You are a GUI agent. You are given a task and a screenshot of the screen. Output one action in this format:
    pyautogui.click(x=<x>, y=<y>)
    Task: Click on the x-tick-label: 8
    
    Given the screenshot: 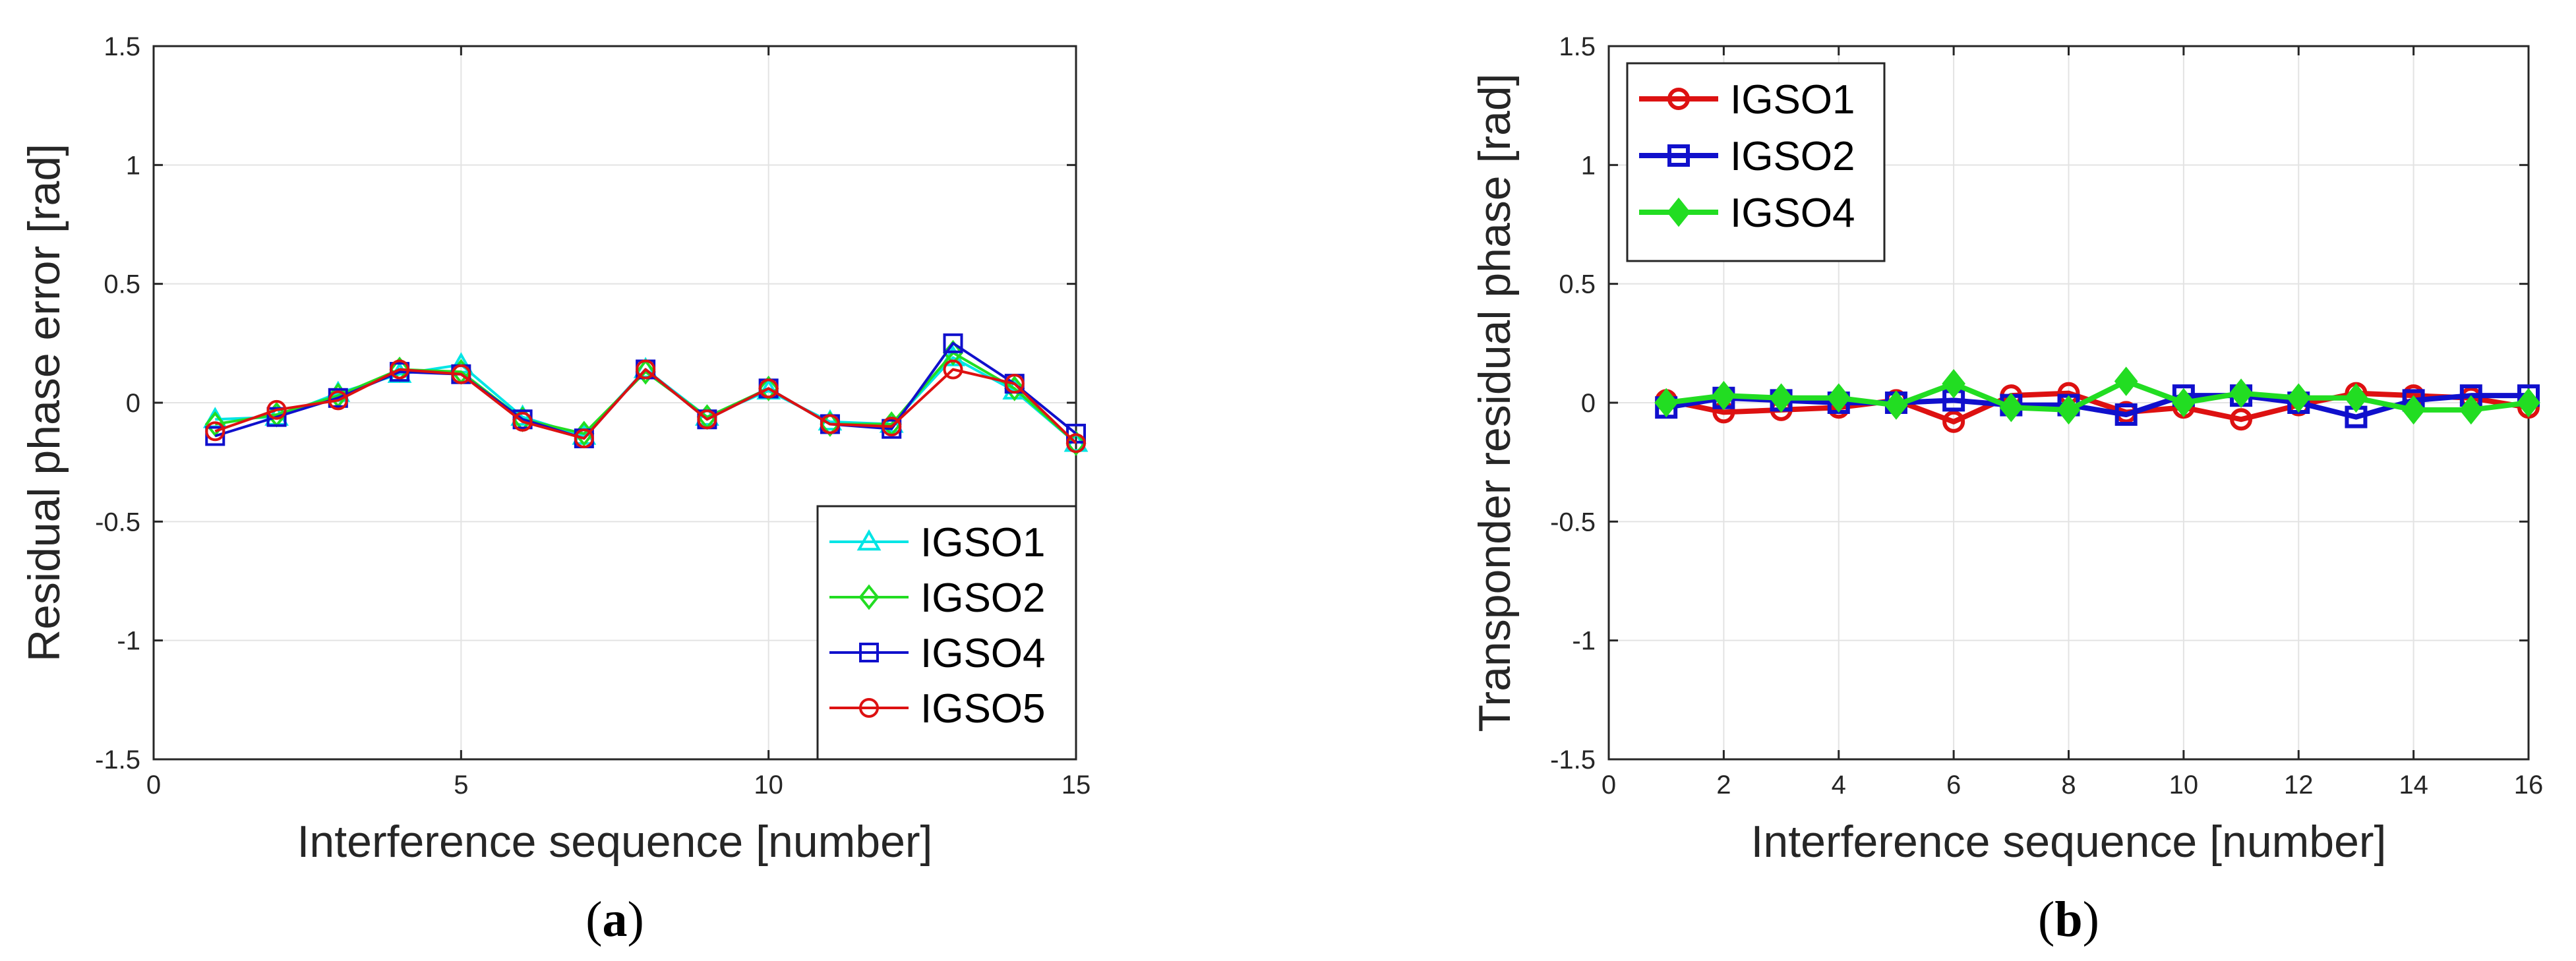 What is the action you would take?
    pyautogui.click(x=2068, y=785)
    